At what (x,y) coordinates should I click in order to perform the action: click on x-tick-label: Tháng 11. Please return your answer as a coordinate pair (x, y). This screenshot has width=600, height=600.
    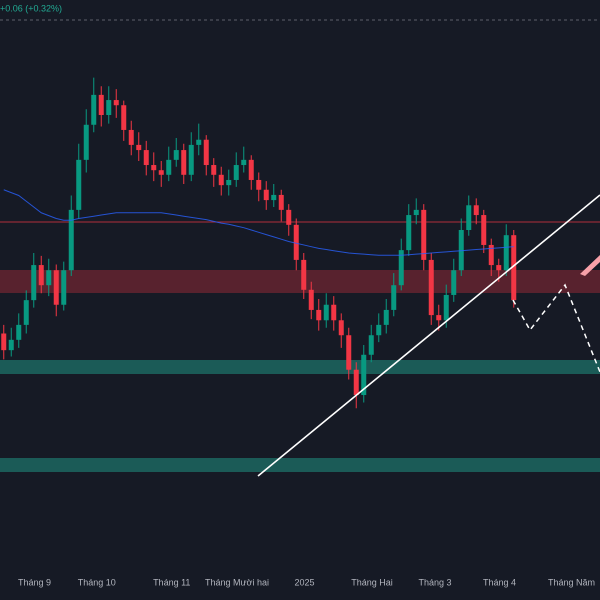
    Looking at the image, I should click on (171, 582).